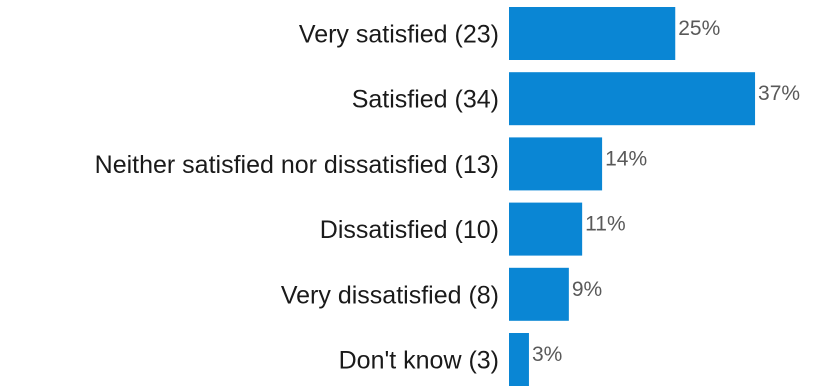 The height and width of the screenshot is (388, 817). I want to click on category-label: Don't know (3), so click(419, 361).